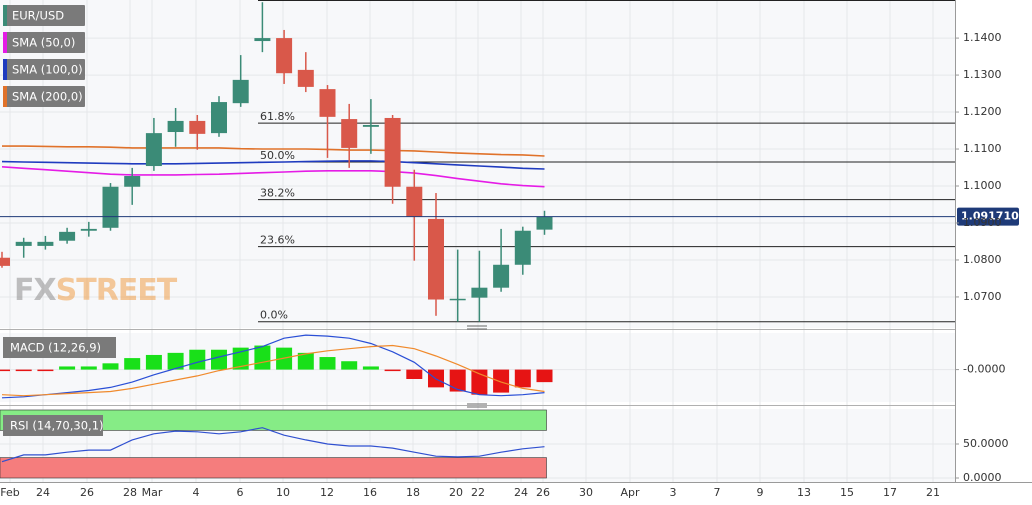 This screenshot has width=1032, height=505. What do you see at coordinates (984, 369) in the screenshot?
I see `y-tick-label: -0.0000` at bounding box center [984, 369].